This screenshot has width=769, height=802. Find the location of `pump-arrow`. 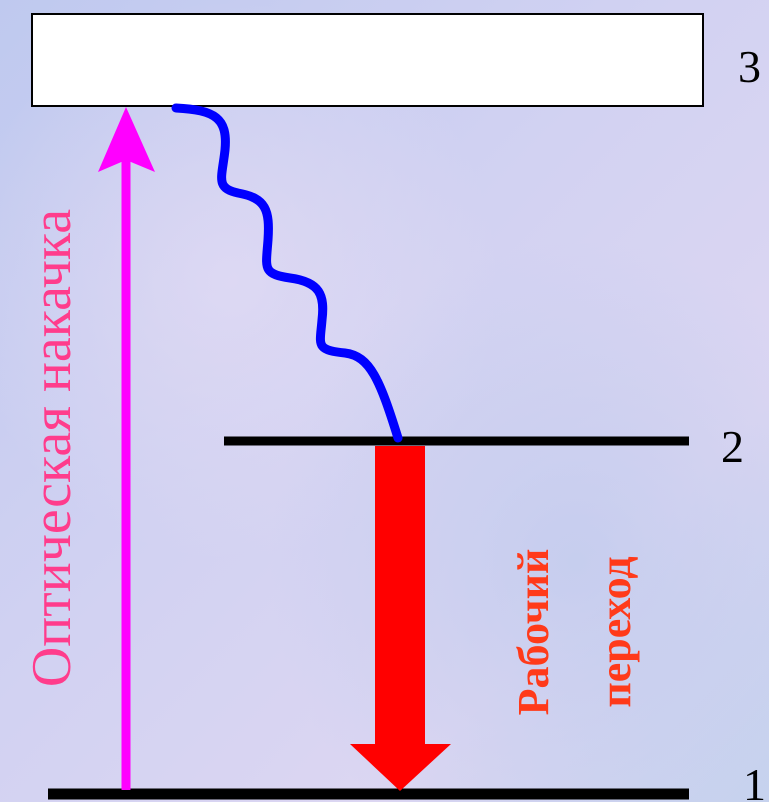

pump-arrow is located at coordinates (126, 448).